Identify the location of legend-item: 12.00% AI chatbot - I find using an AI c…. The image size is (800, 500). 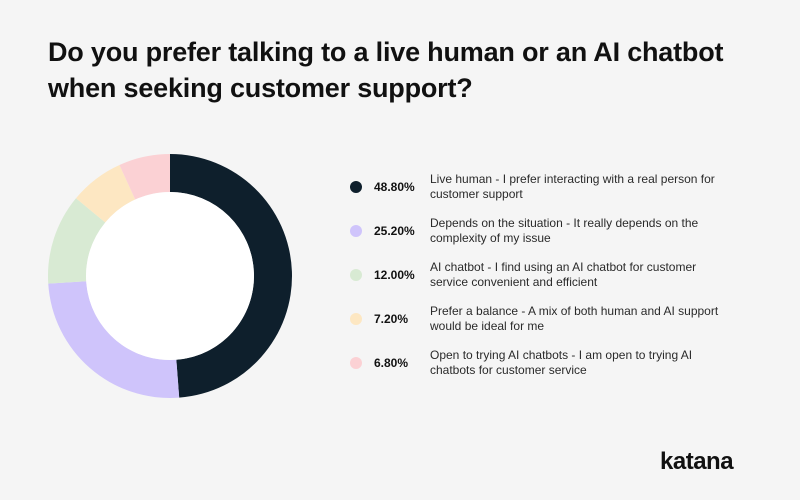
(560, 275).